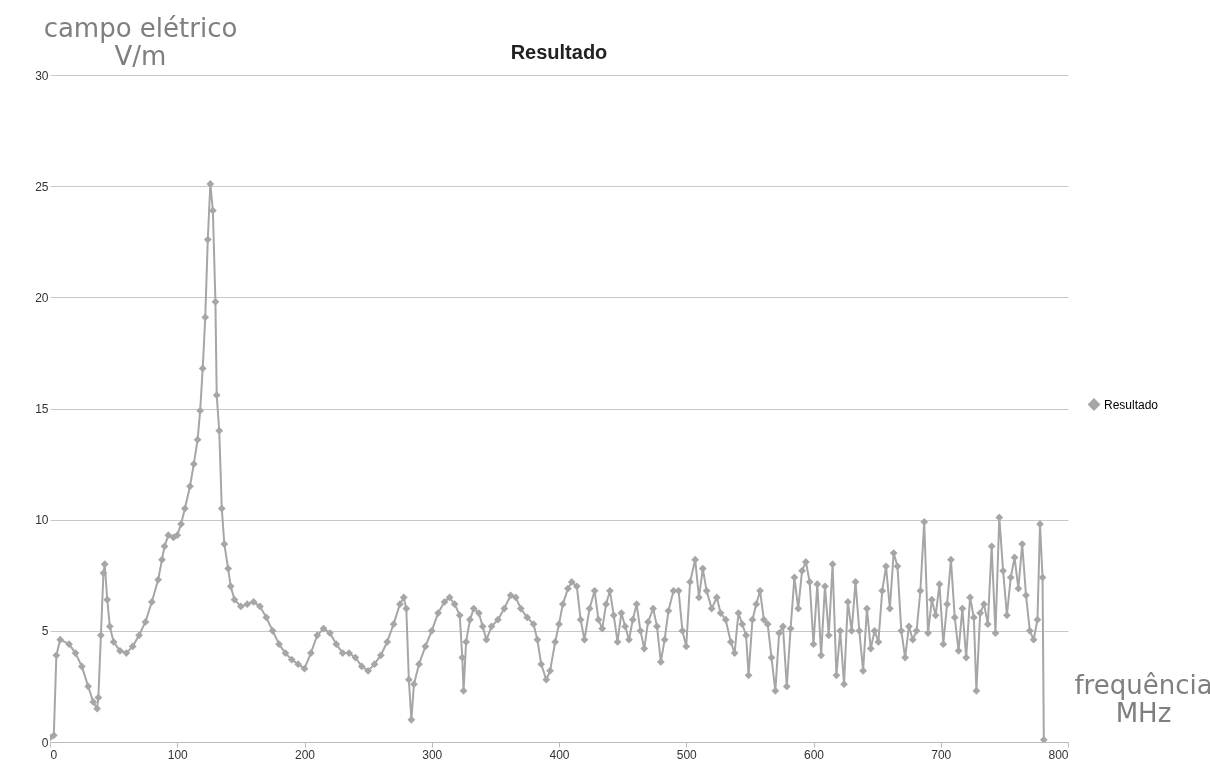 This screenshot has width=1210, height=778. What do you see at coordinates (941, 754) in the screenshot?
I see `x-tick-label: 700` at bounding box center [941, 754].